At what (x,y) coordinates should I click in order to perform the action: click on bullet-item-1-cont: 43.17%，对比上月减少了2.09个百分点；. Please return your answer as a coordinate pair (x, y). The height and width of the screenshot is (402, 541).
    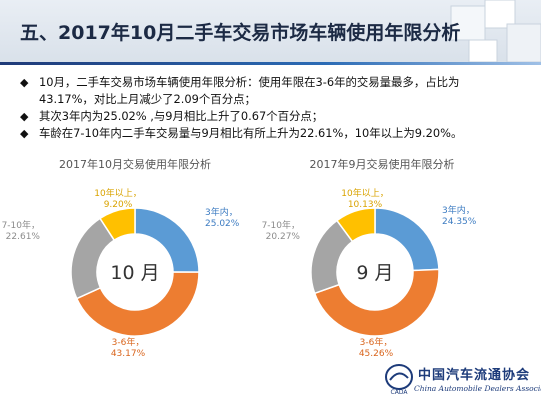
    Looking at the image, I should click on (274, 99).